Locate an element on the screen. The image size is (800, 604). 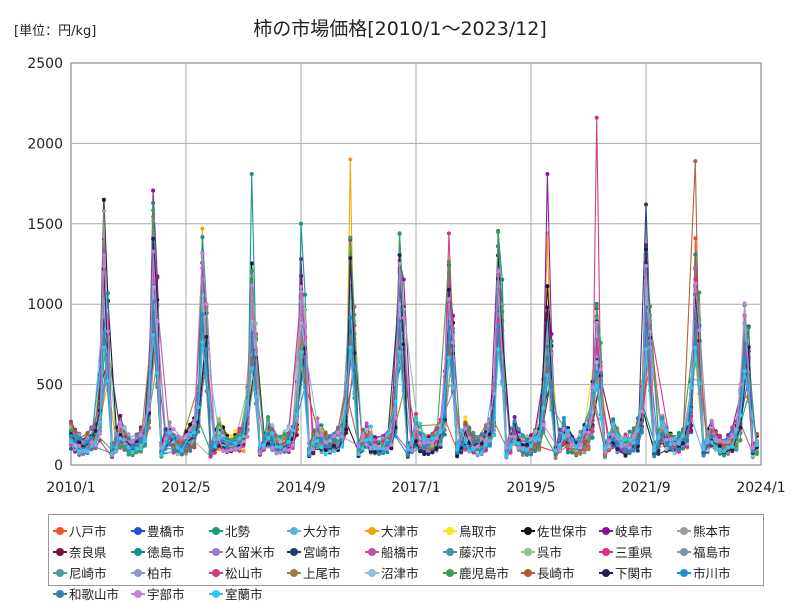
legend-label: 和歌山市 is located at coordinates (94, 594).